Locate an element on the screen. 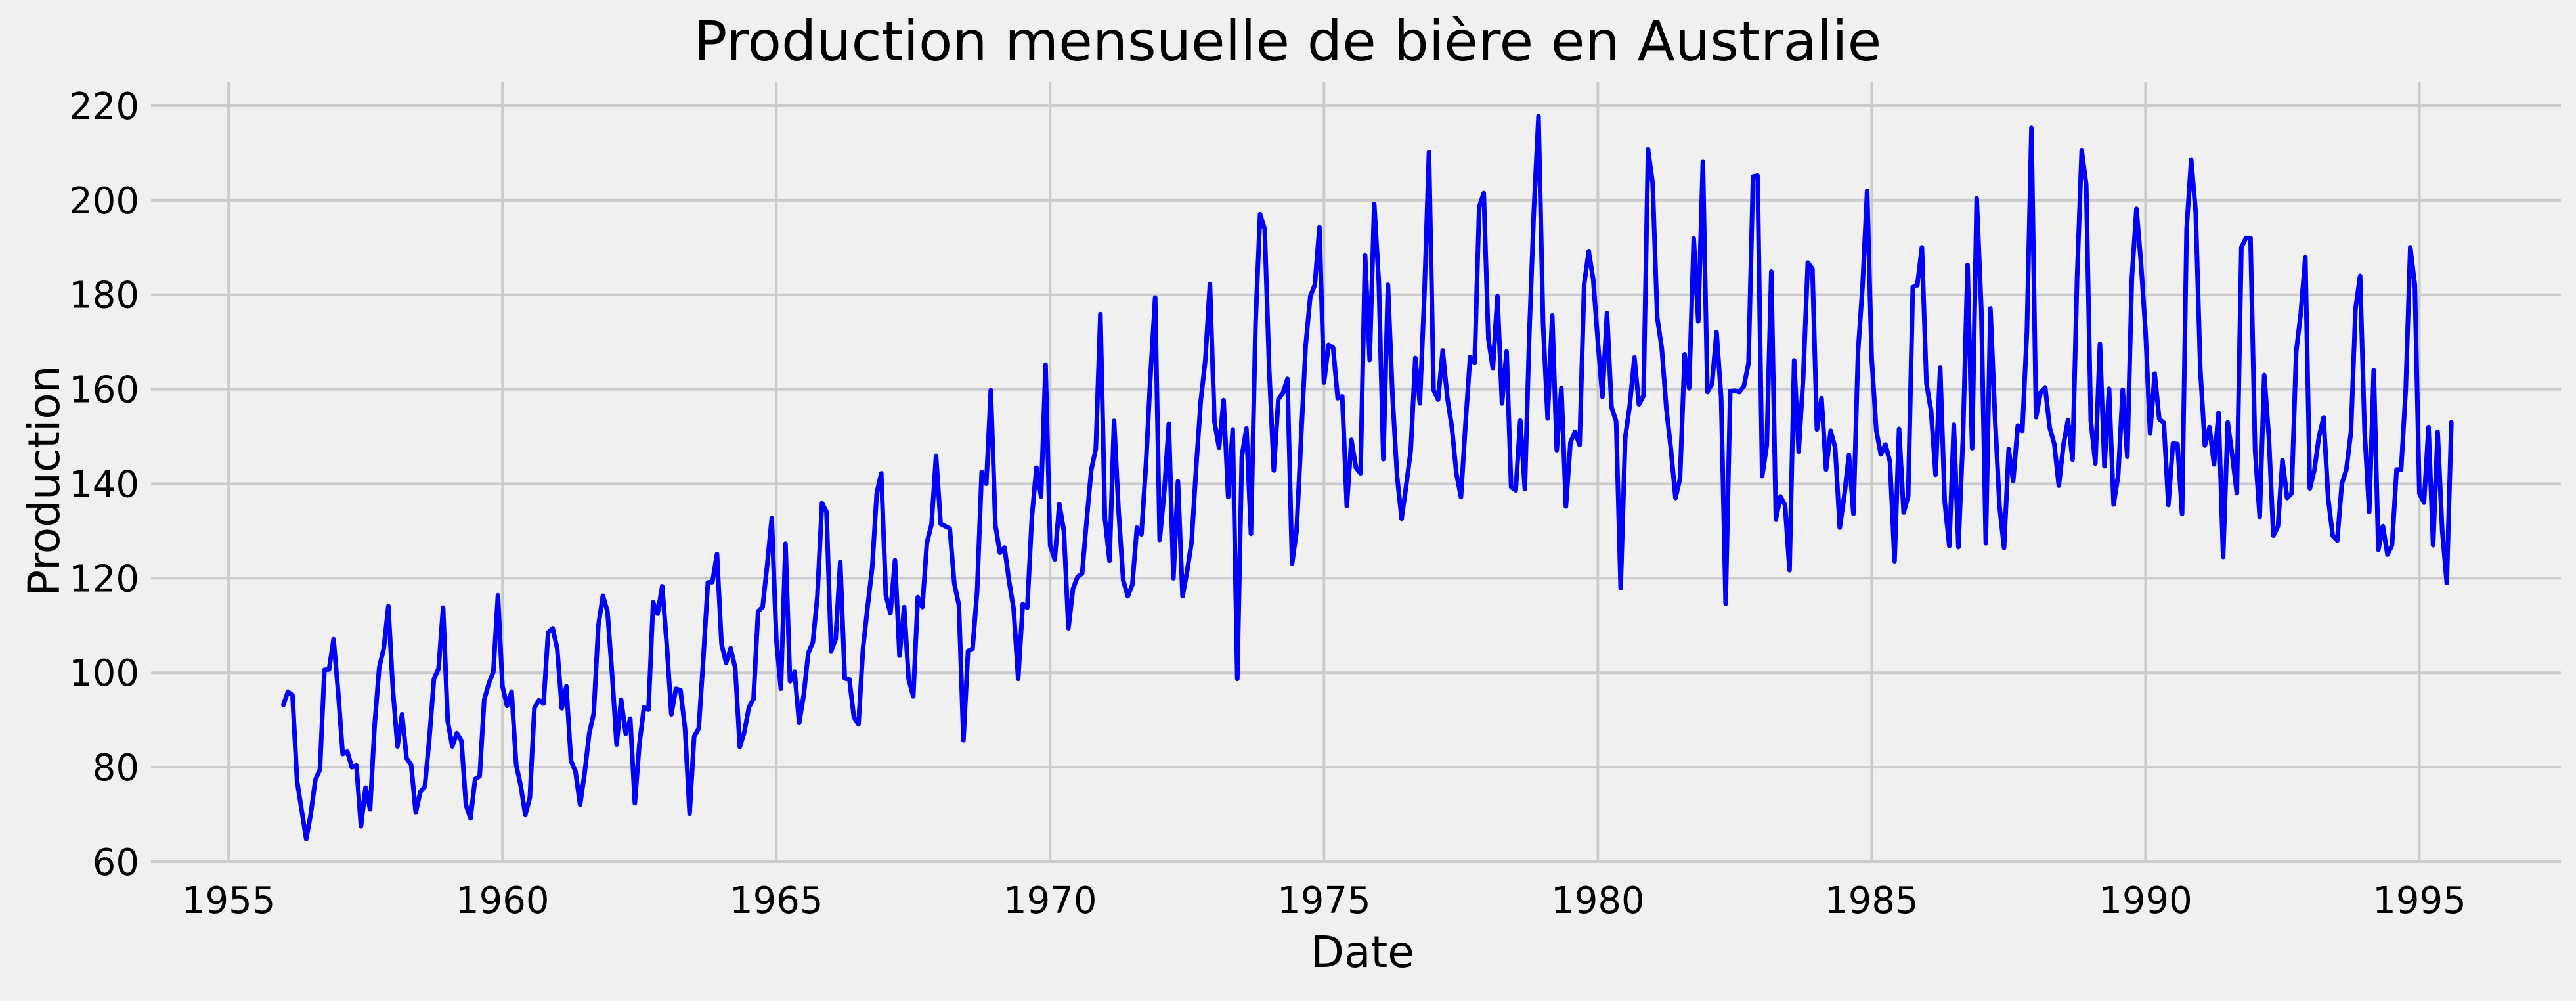  x-tick-label: 1960 is located at coordinates (503, 900).